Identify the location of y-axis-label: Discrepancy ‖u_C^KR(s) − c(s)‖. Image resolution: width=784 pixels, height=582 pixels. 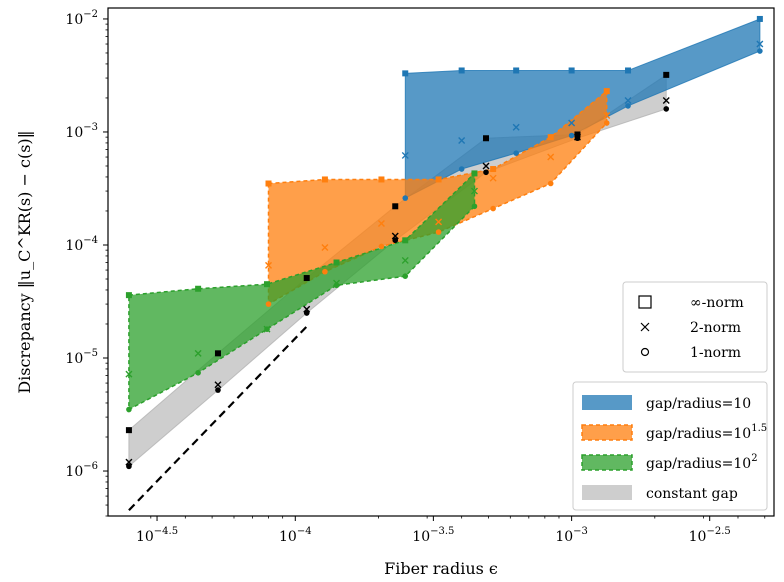
(24, 261).